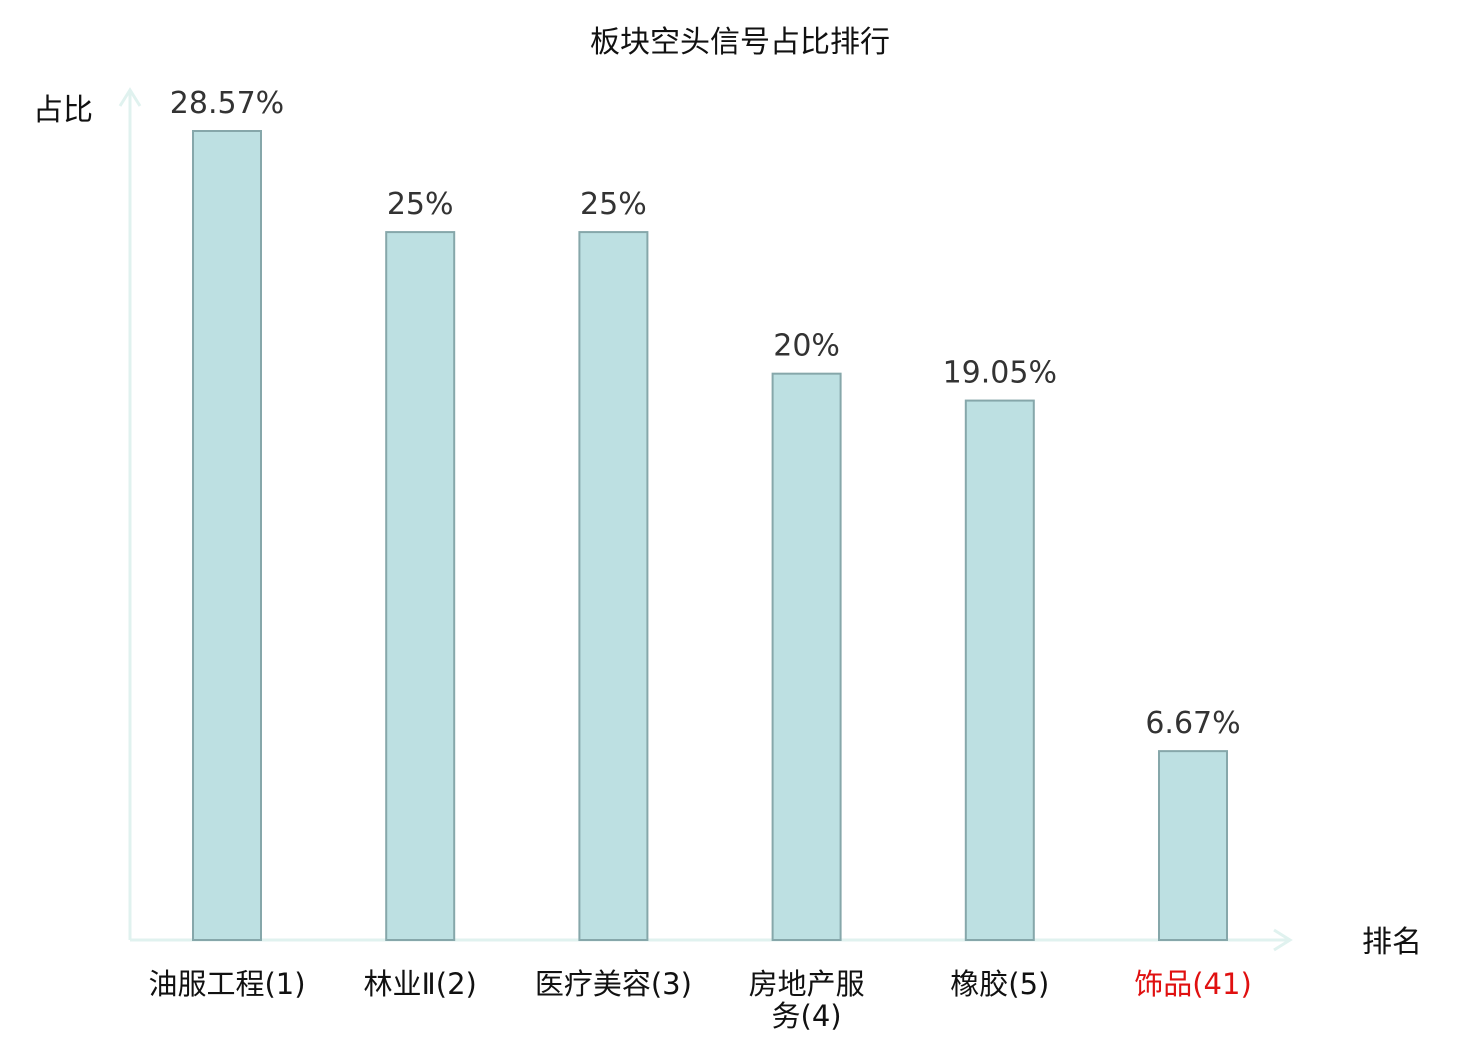 This screenshot has height=1040, width=1480. Describe the element at coordinates (740, 42) in the screenshot. I see `chart-title: 板块空头信号占比排行` at that location.